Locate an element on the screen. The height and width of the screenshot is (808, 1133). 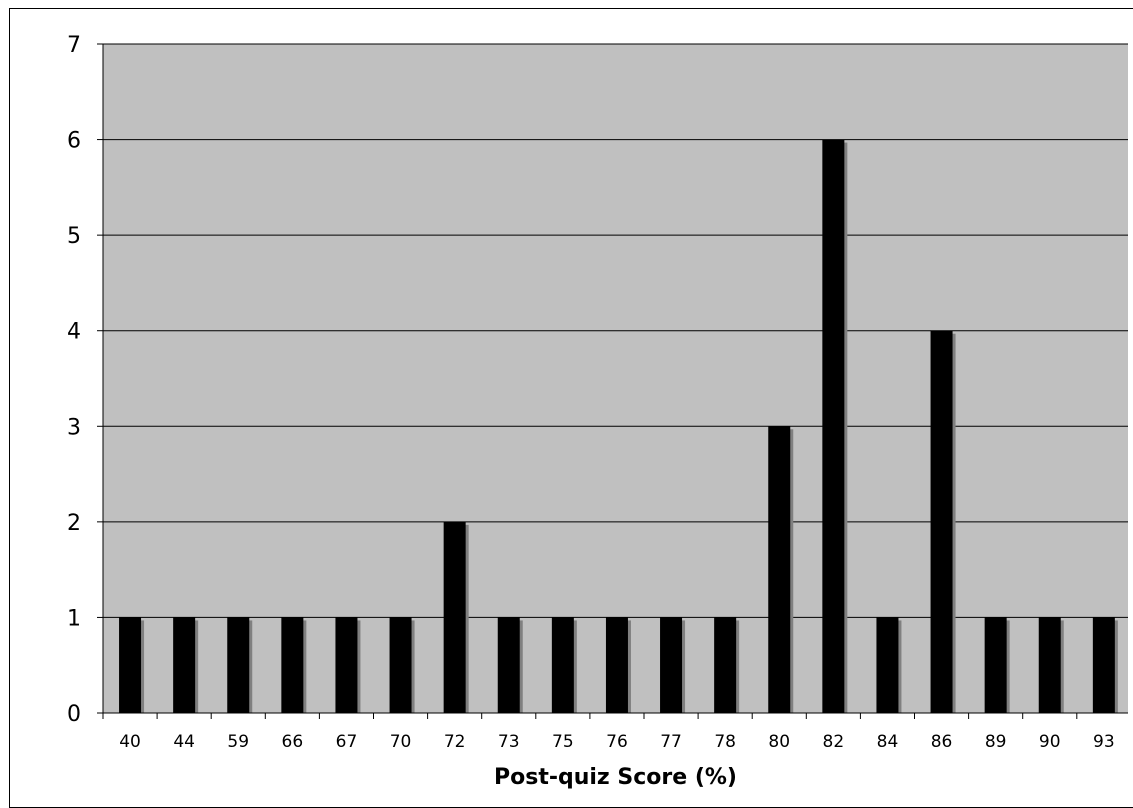
y-tick-label: 6 is located at coordinates (74, 141).